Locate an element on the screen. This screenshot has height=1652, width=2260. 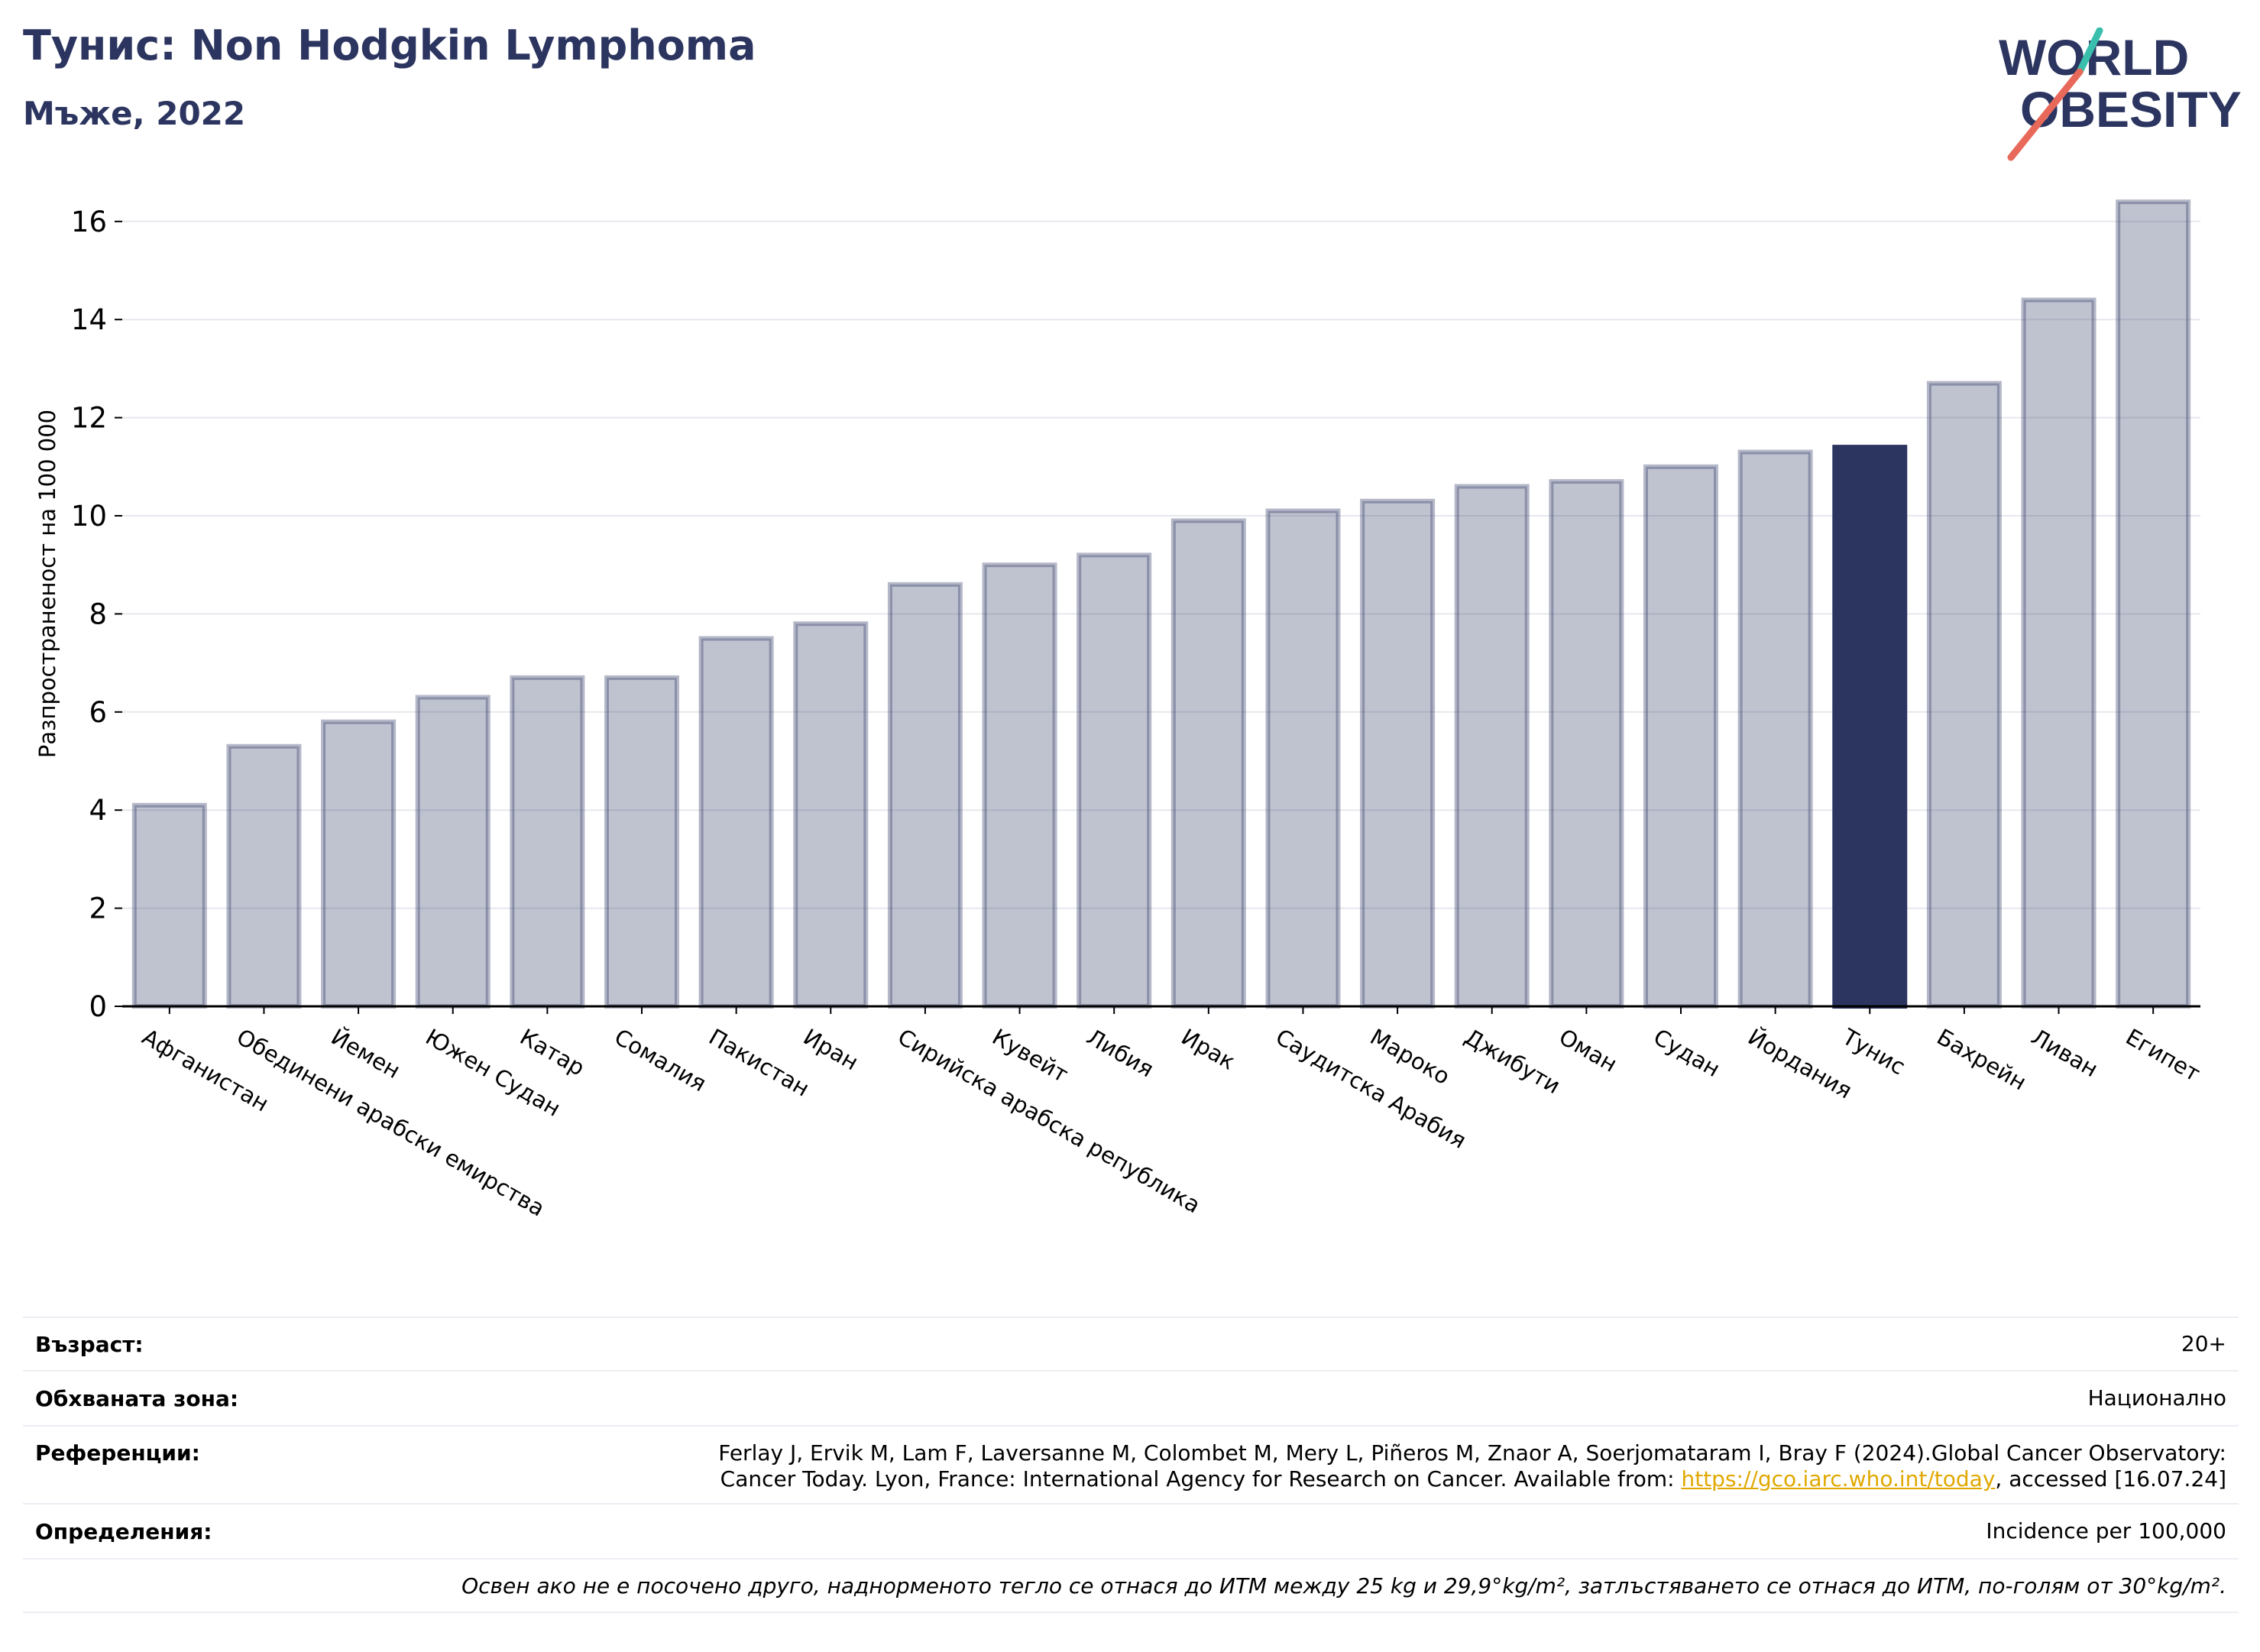
references-label: Референции: is located at coordinates (117, 1453).